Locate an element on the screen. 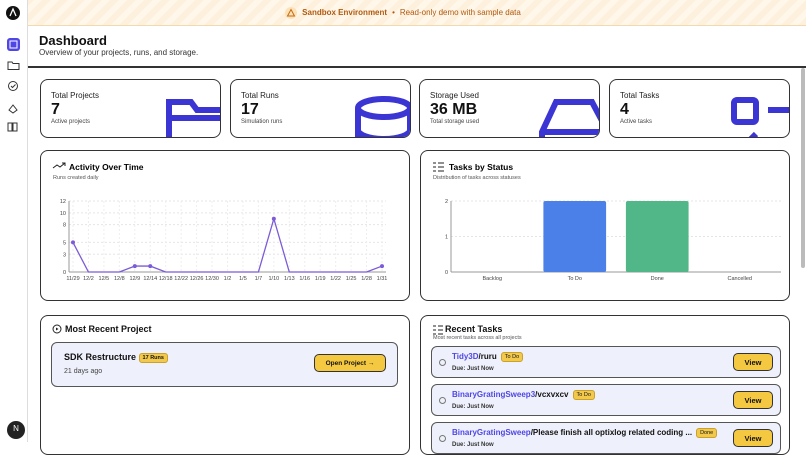  stat-sub: Total storage used is located at coordinates (455, 122).